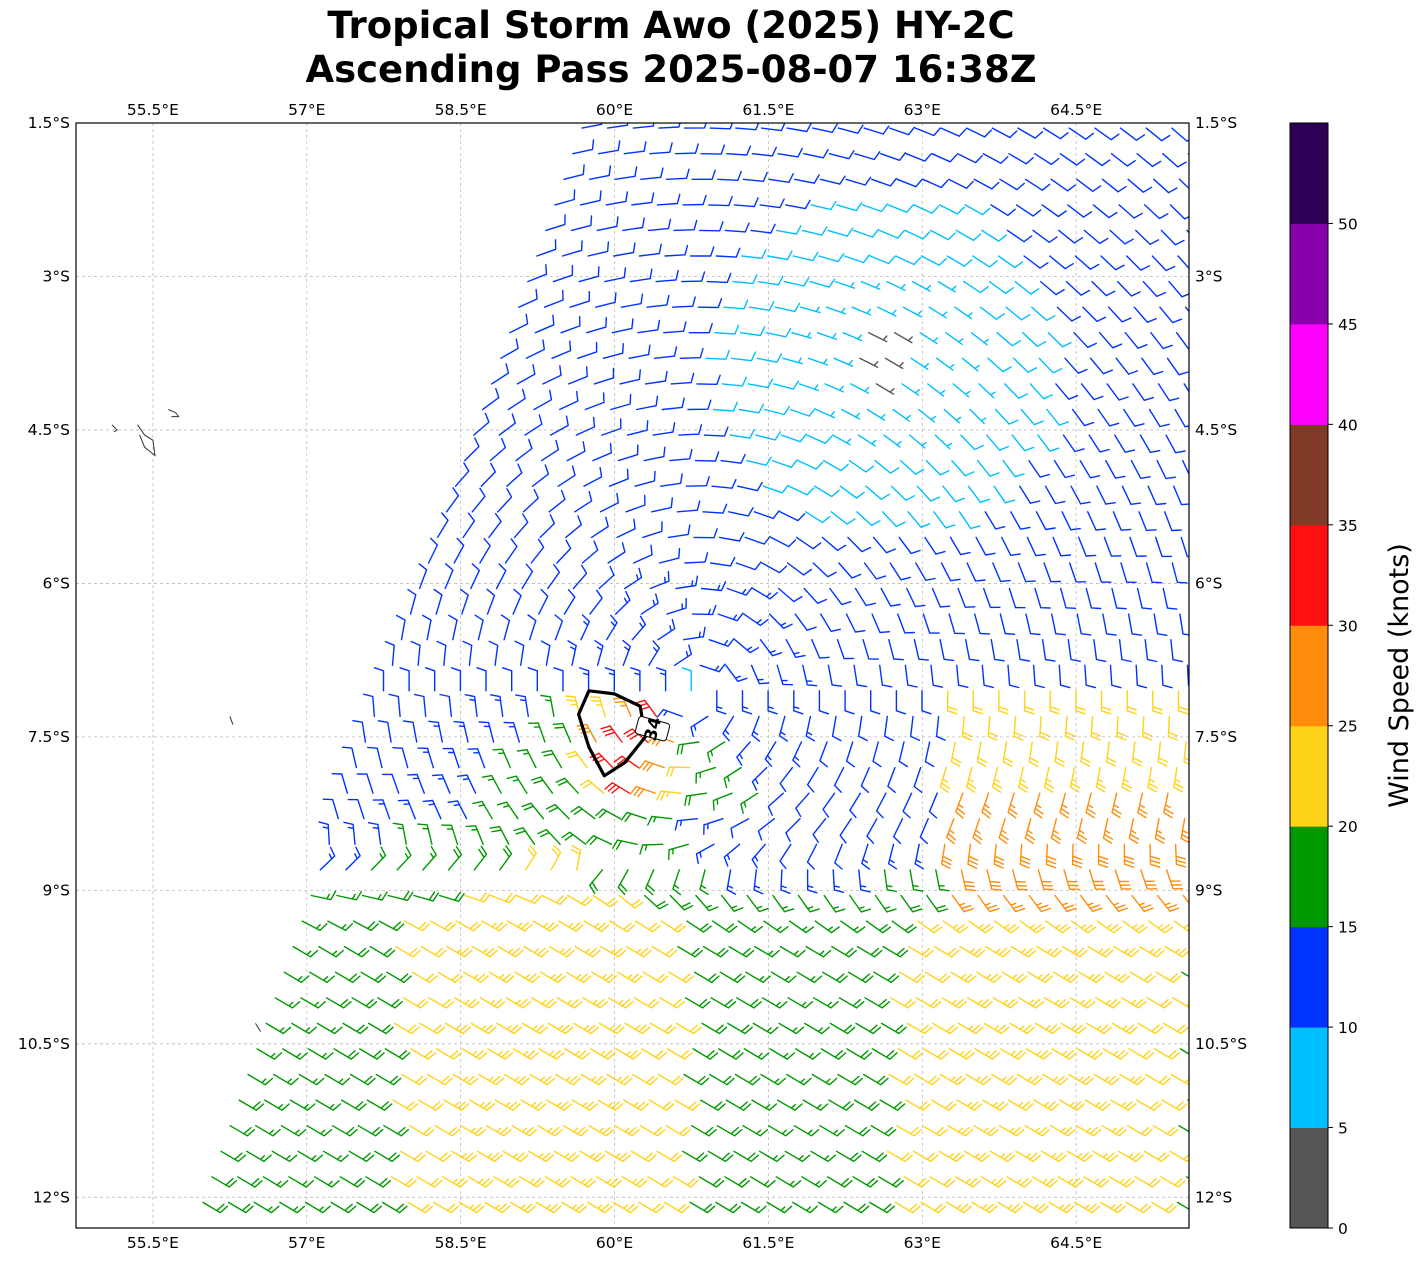 The height and width of the screenshot is (1264, 1427). Describe the element at coordinates (652, 729) in the screenshot. I see `contour-label-box` at that location.